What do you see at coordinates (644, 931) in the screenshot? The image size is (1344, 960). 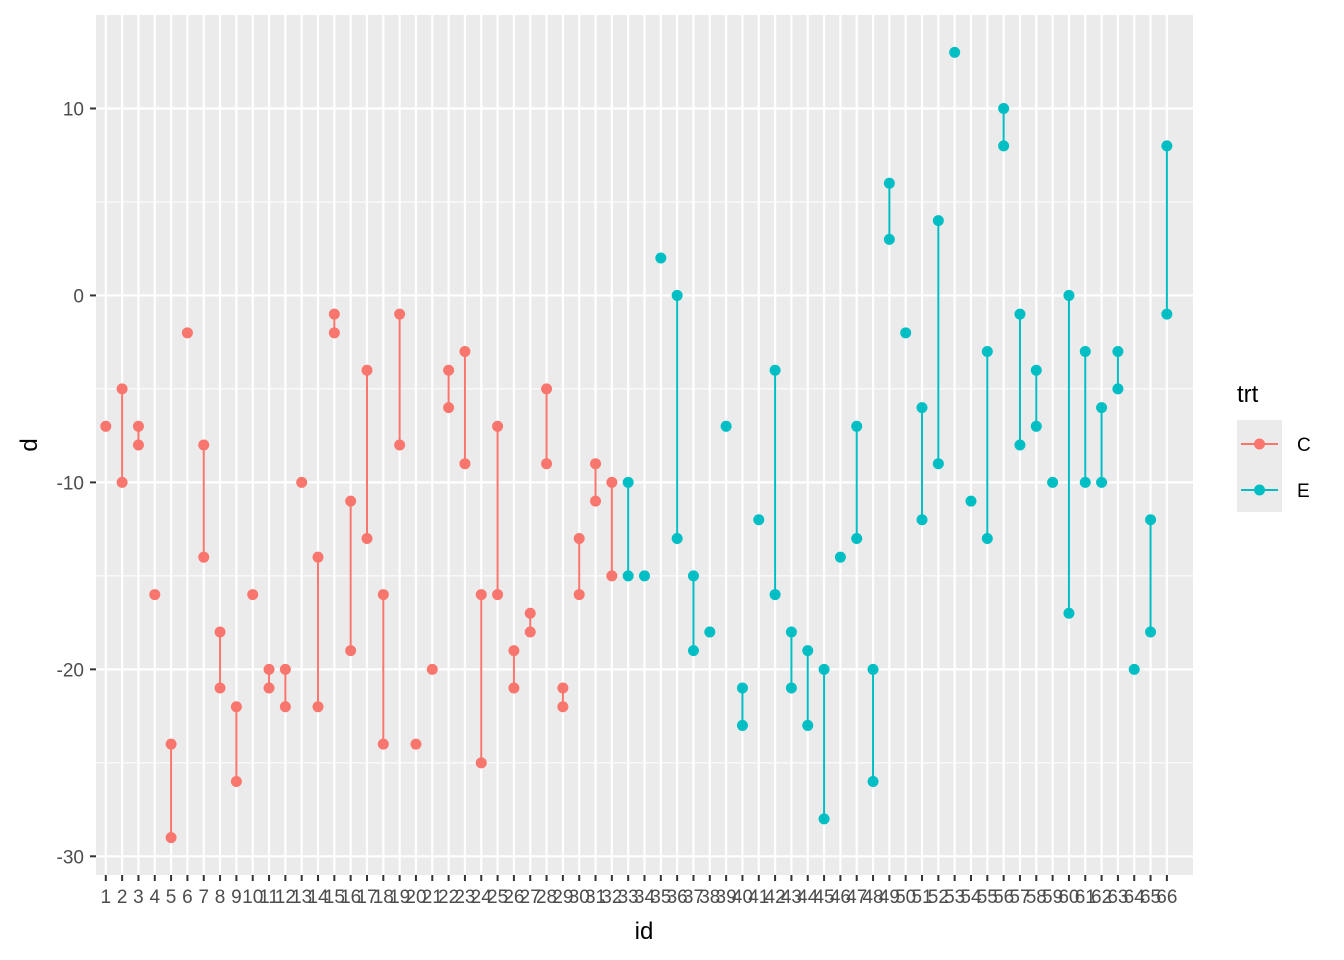 I see `x-axis-title: id` at bounding box center [644, 931].